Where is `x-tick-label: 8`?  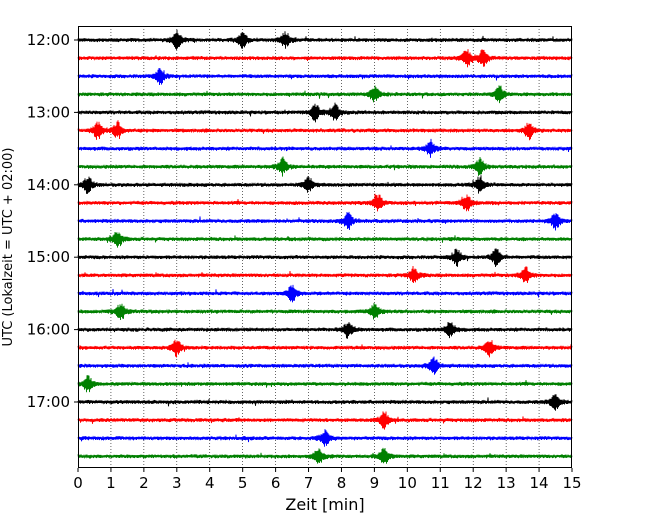 x-tick-label: 8 is located at coordinates (342, 483).